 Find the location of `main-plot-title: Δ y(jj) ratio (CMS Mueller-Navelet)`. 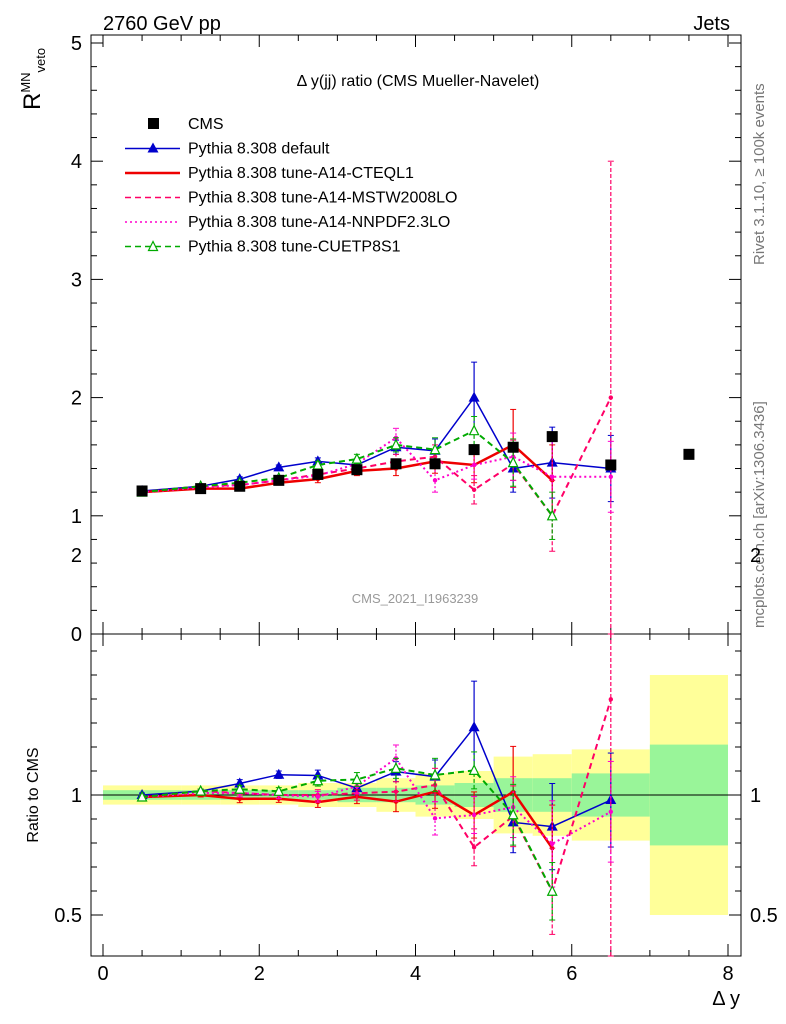

main-plot-title: Δ y(jj) ratio (CMS Mueller-Navelet) is located at coordinates (418, 81).